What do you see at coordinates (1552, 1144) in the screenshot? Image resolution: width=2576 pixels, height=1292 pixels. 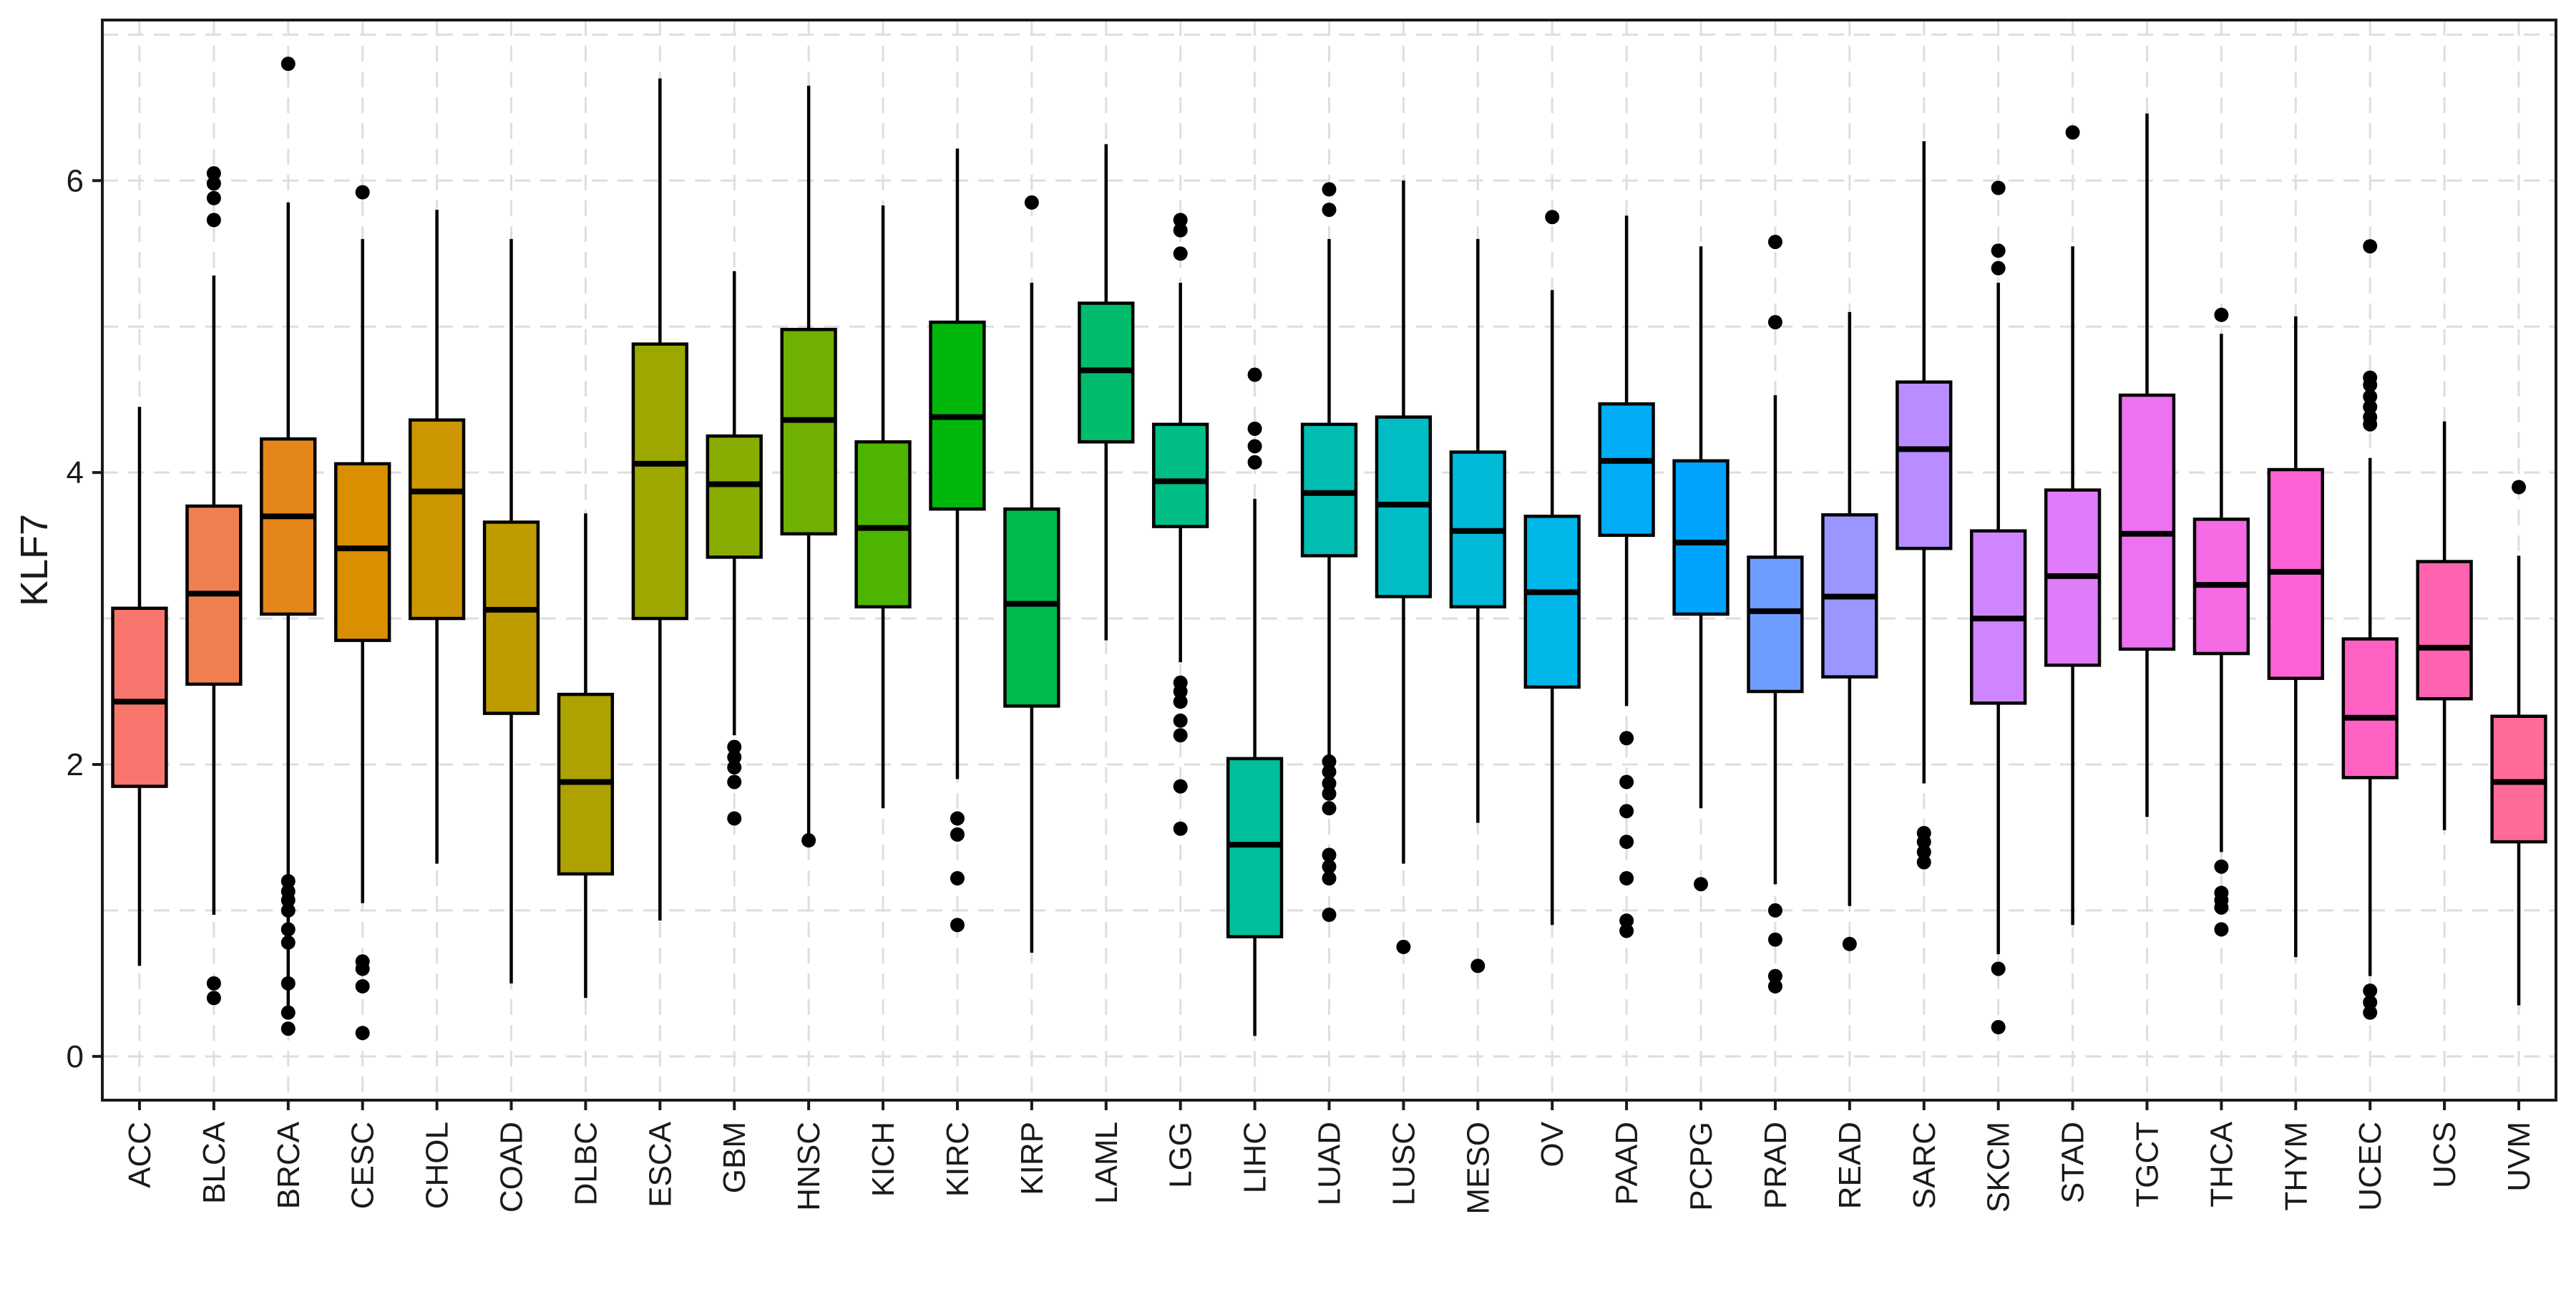 I see `x-tick-label: OV` at bounding box center [1552, 1144].